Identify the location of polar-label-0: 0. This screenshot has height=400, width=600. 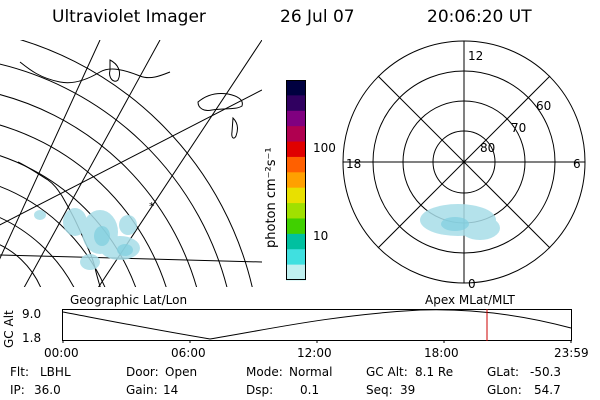
(472, 284).